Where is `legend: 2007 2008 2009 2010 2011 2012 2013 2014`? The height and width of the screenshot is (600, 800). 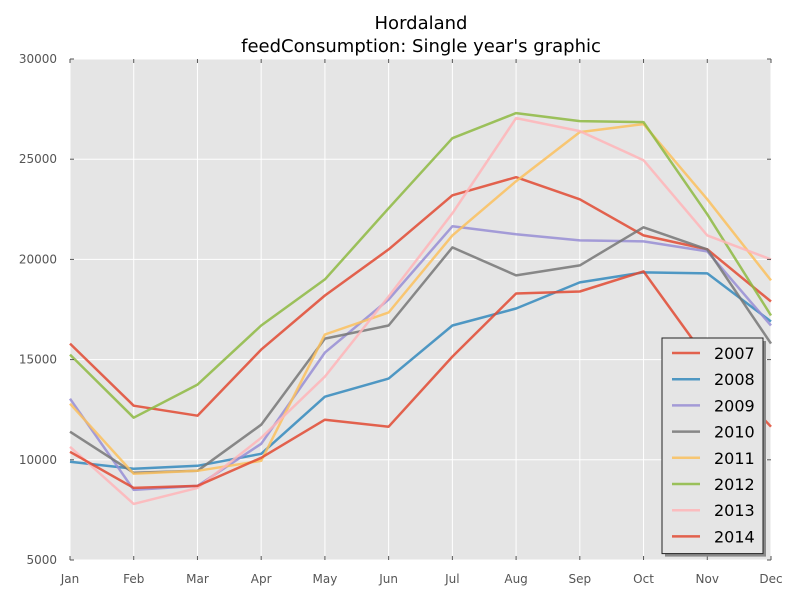 legend: 2007 2008 2009 2010 2011 2012 2013 2014 is located at coordinates (713, 447).